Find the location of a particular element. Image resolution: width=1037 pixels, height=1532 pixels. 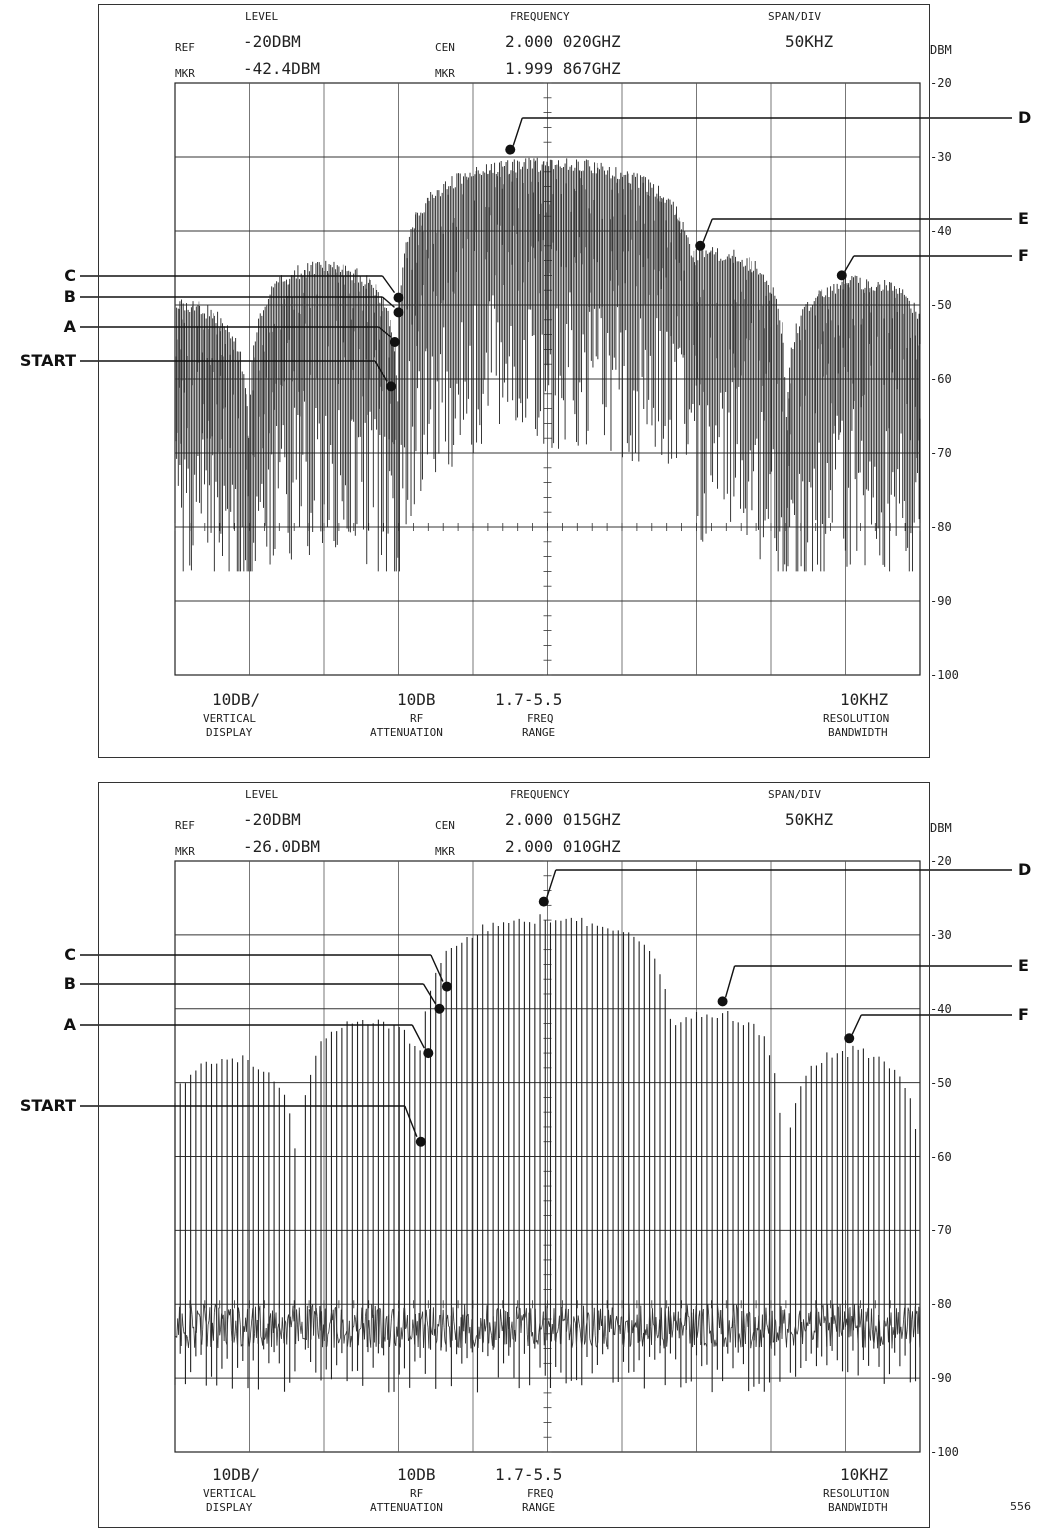

callout-c: C is located at coordinates (70, 275).